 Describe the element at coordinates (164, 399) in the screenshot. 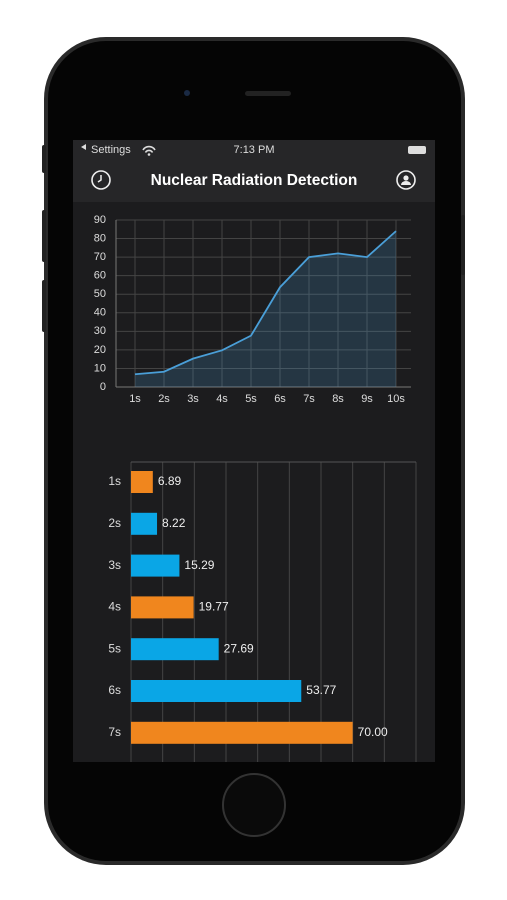

I see `x-tick-label: 2s` at that location.